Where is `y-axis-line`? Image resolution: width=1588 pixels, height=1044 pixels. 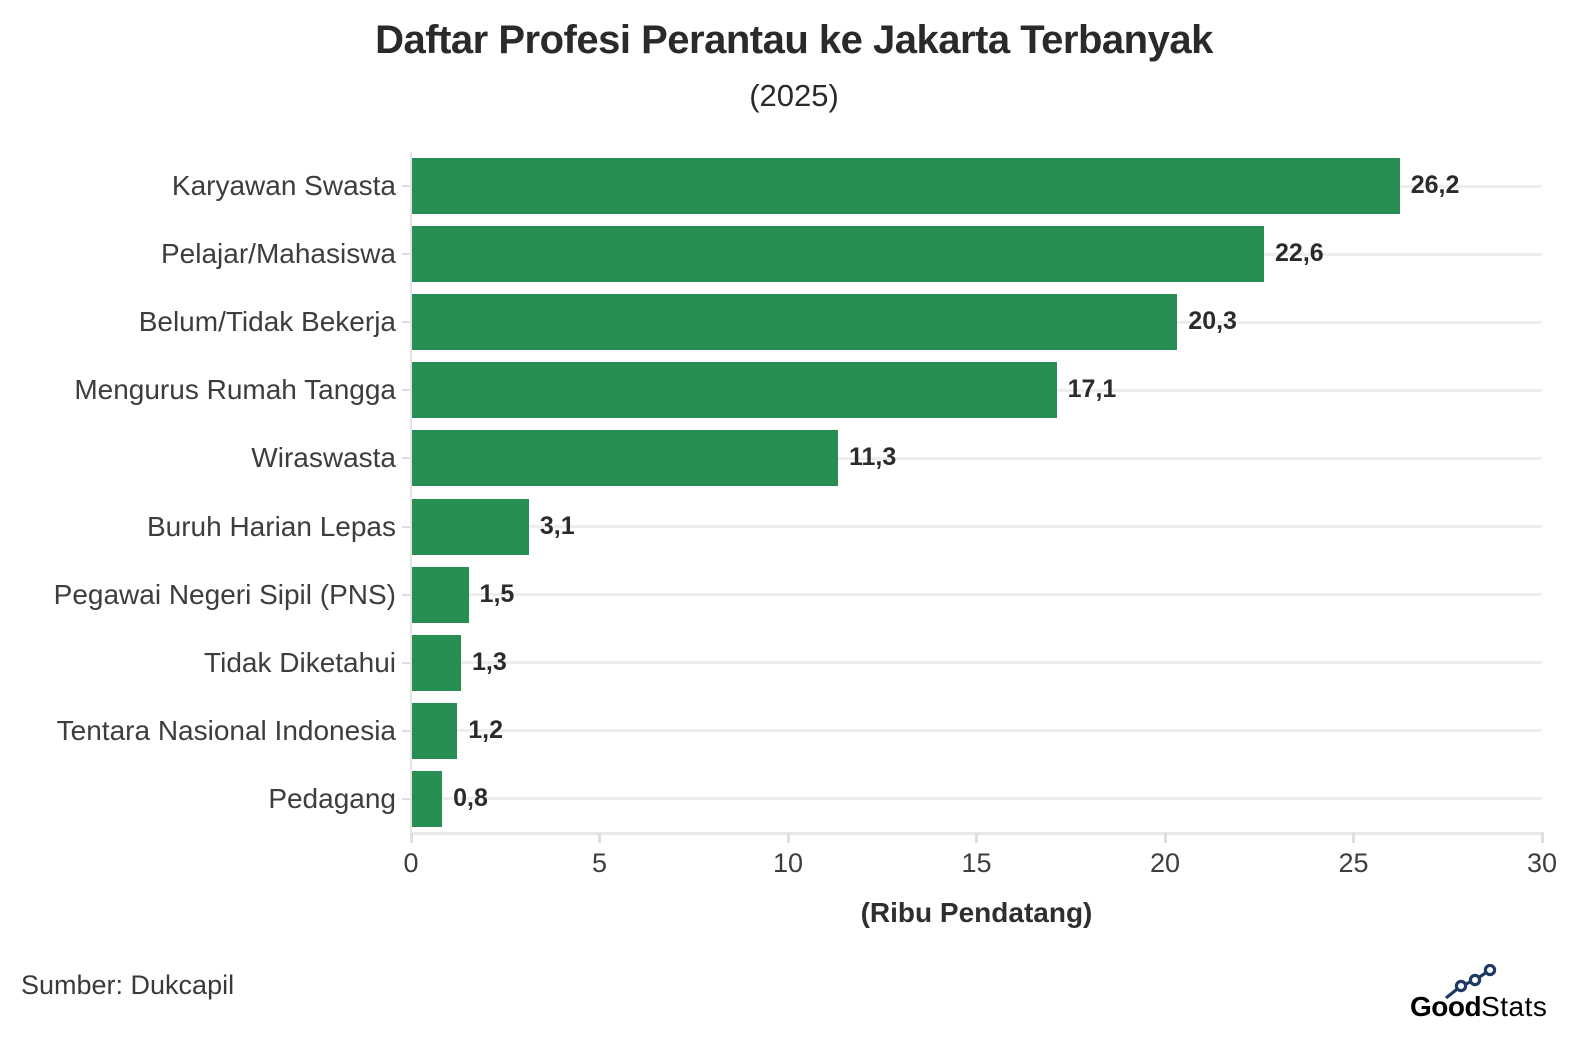
y-axis-line is located at coordinates (411, 493).